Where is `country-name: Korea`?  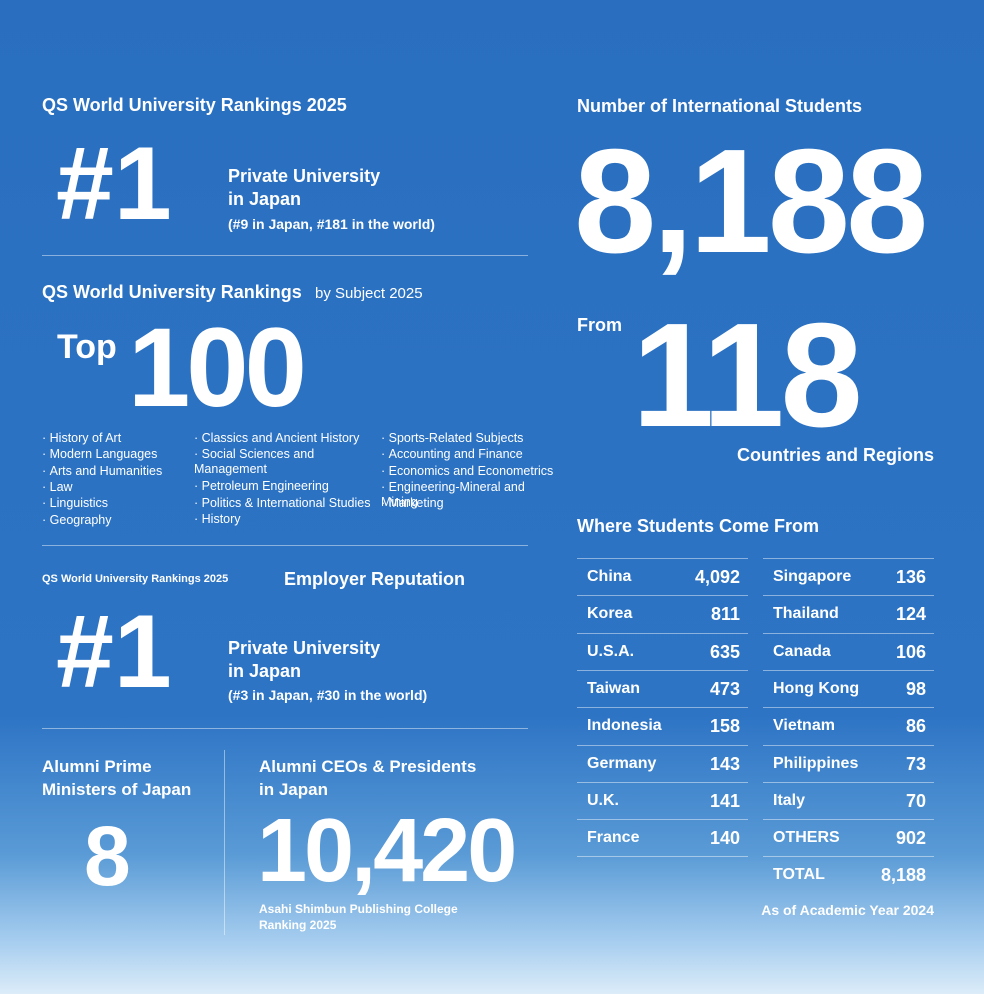
country-name: Korea is located at coordinates (610, 614).